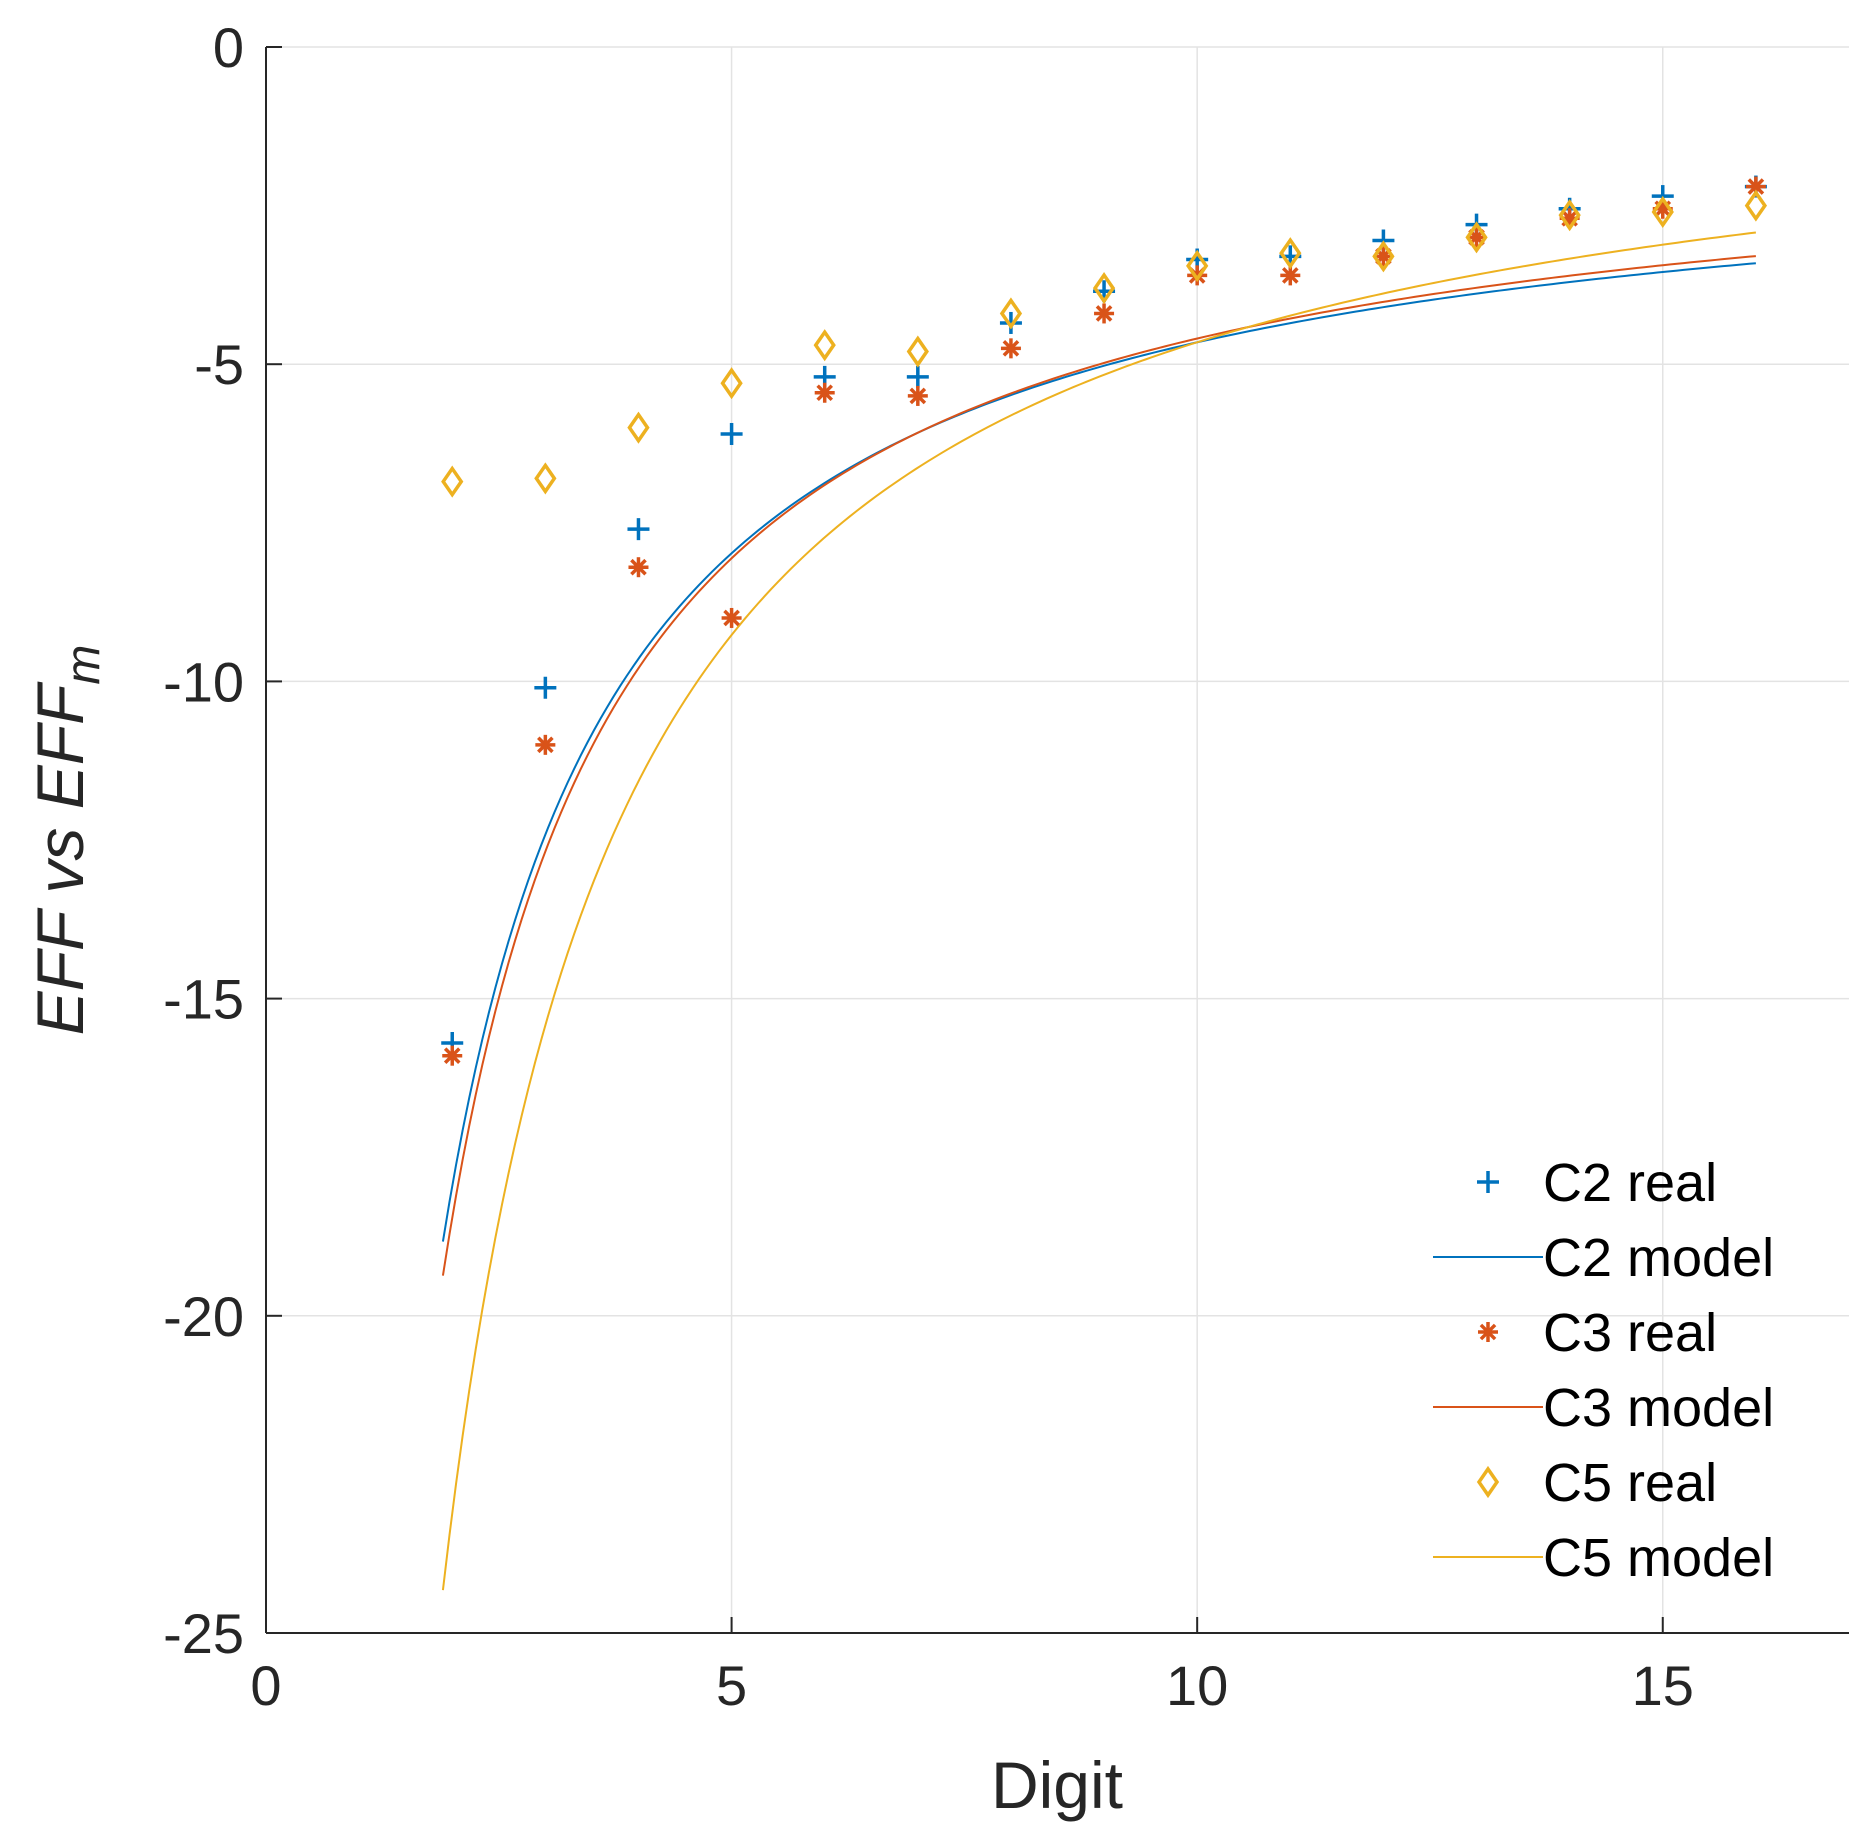 This screenshot has height=1837, width=1875. I want to click on legend-label: C2 real, so click(1630, 1183).